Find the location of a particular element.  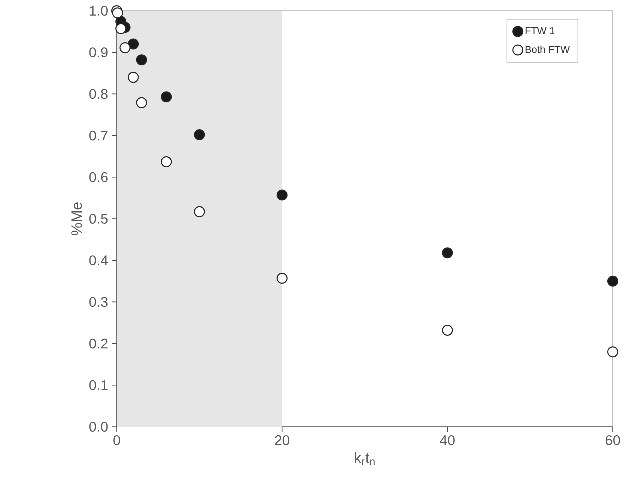

y-tick-label: 0.5 is located at coordinates (99, 219).